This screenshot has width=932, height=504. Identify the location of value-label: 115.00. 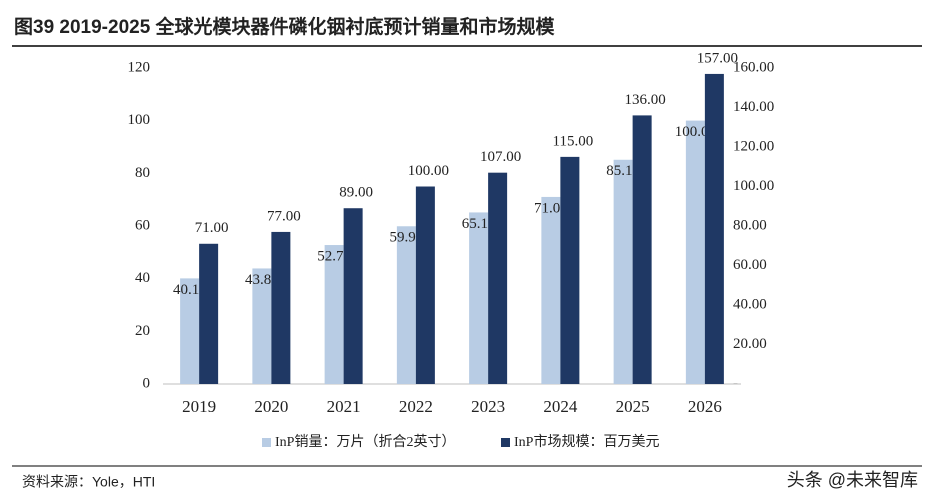
(573, 141).